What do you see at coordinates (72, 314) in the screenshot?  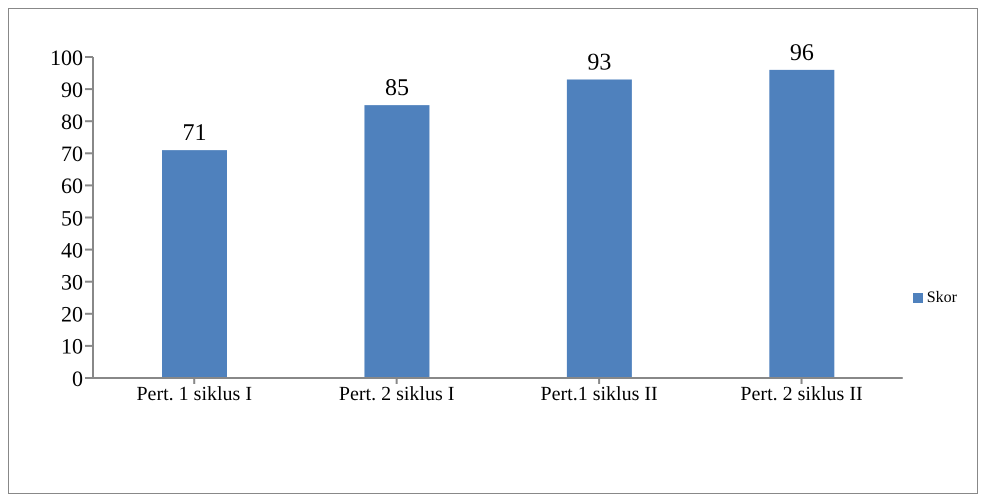 I see `y-tick-label: 20` at bounding box center [72, 314].